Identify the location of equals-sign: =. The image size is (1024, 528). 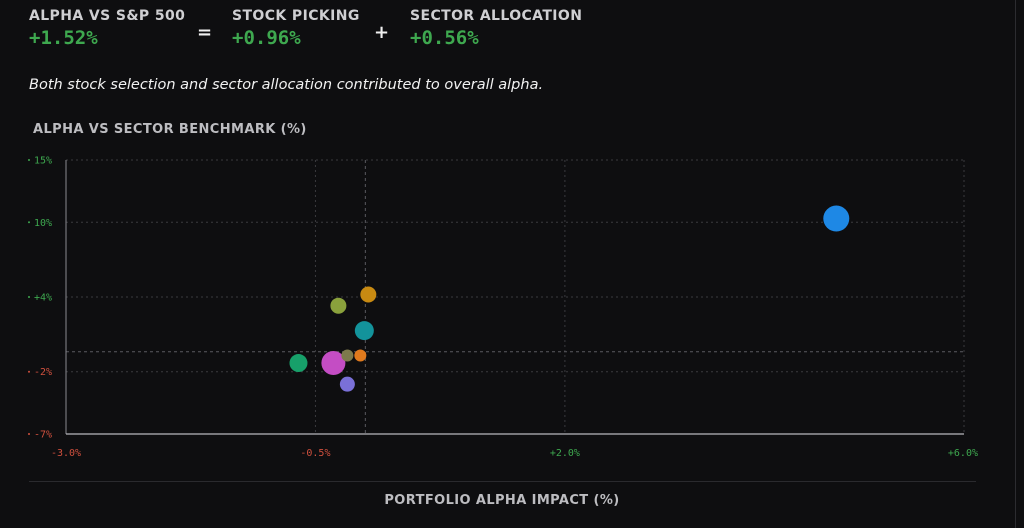
(205, 32).